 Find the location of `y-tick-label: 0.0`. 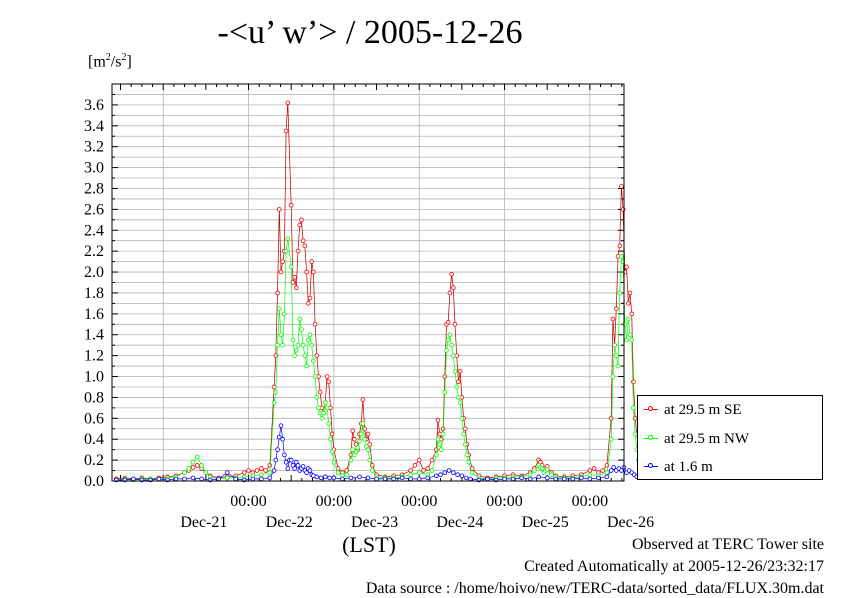

y-tick-label: 0.0 is located at coordinates (94, 481).